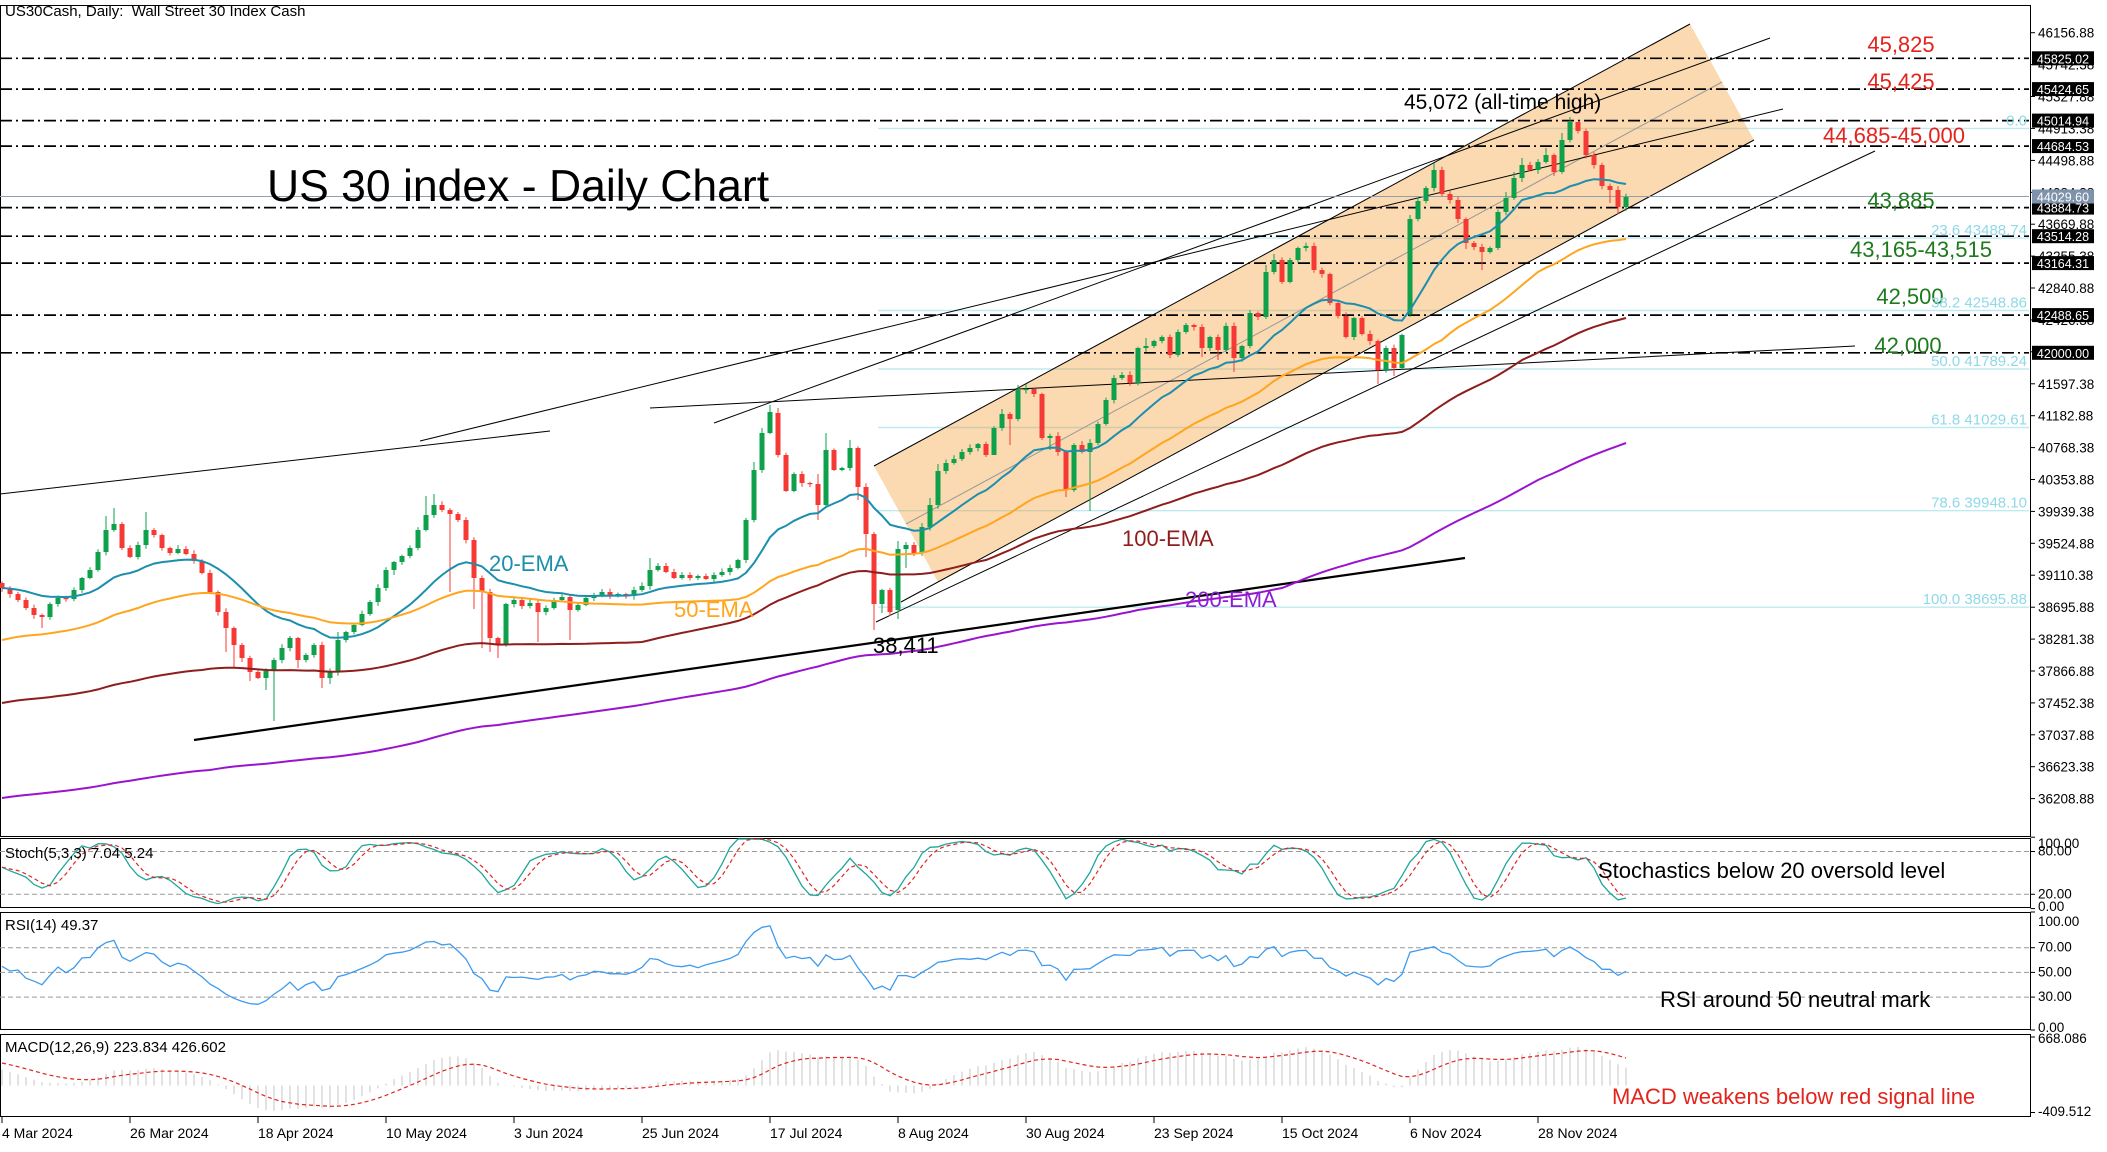  Describe the element at coordinates (2063, 264) in the screenshot. I see `svg-text: 43164.31` at that location.